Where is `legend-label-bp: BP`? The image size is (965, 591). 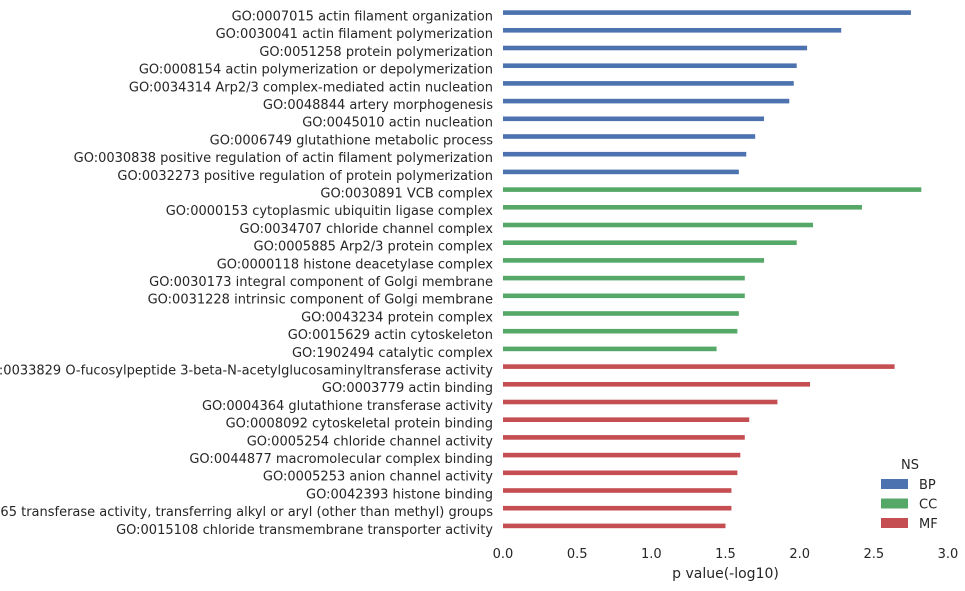 legend-label-bp: BP is located at coordinates (927, 485).